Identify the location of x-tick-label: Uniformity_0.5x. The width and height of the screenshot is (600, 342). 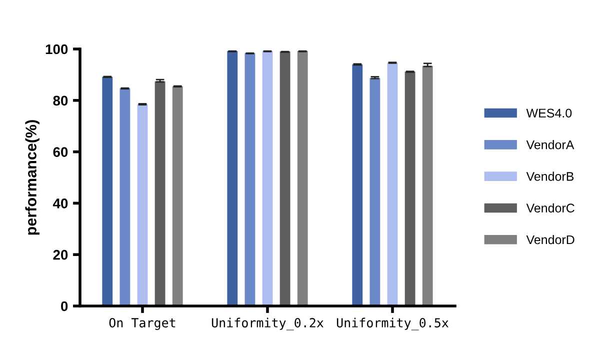
(392, 324).